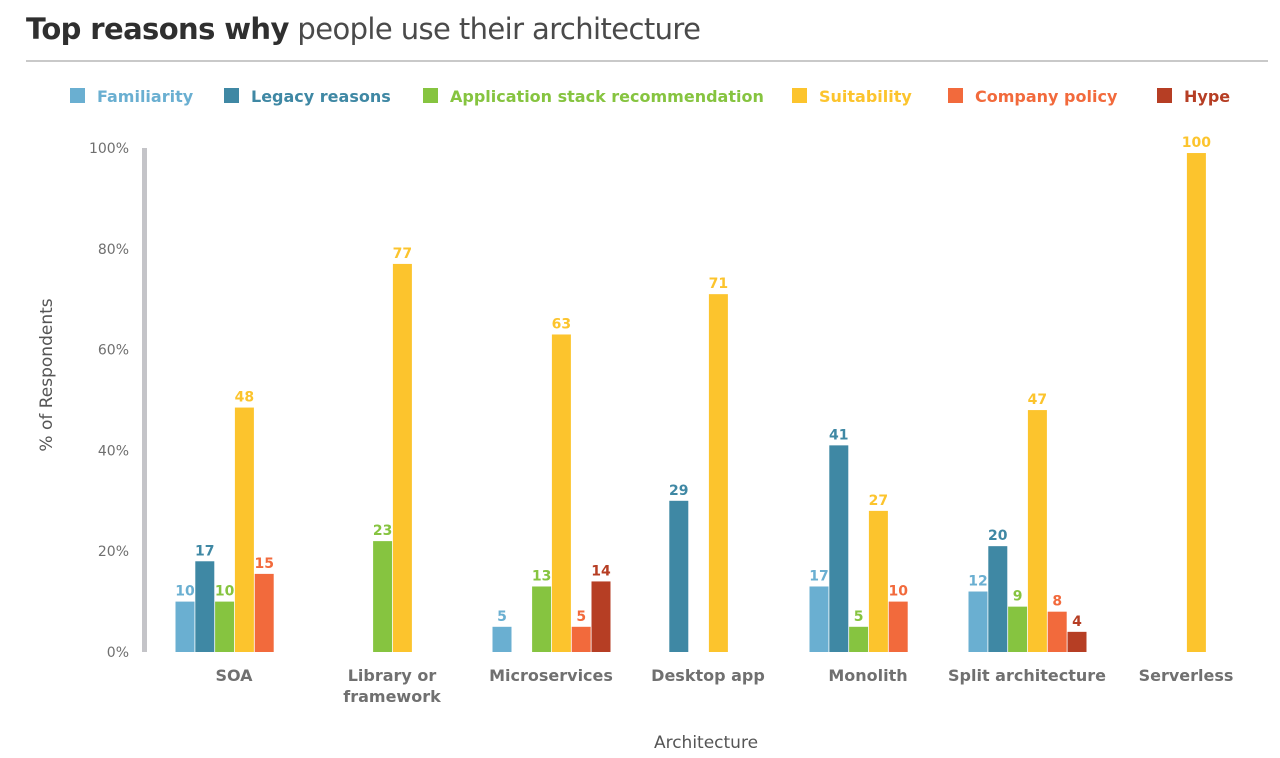  What do you see at coordinates (1037, 400) in the screenshot?
I see `data-label: 47` at bounding box center [1037, 400].